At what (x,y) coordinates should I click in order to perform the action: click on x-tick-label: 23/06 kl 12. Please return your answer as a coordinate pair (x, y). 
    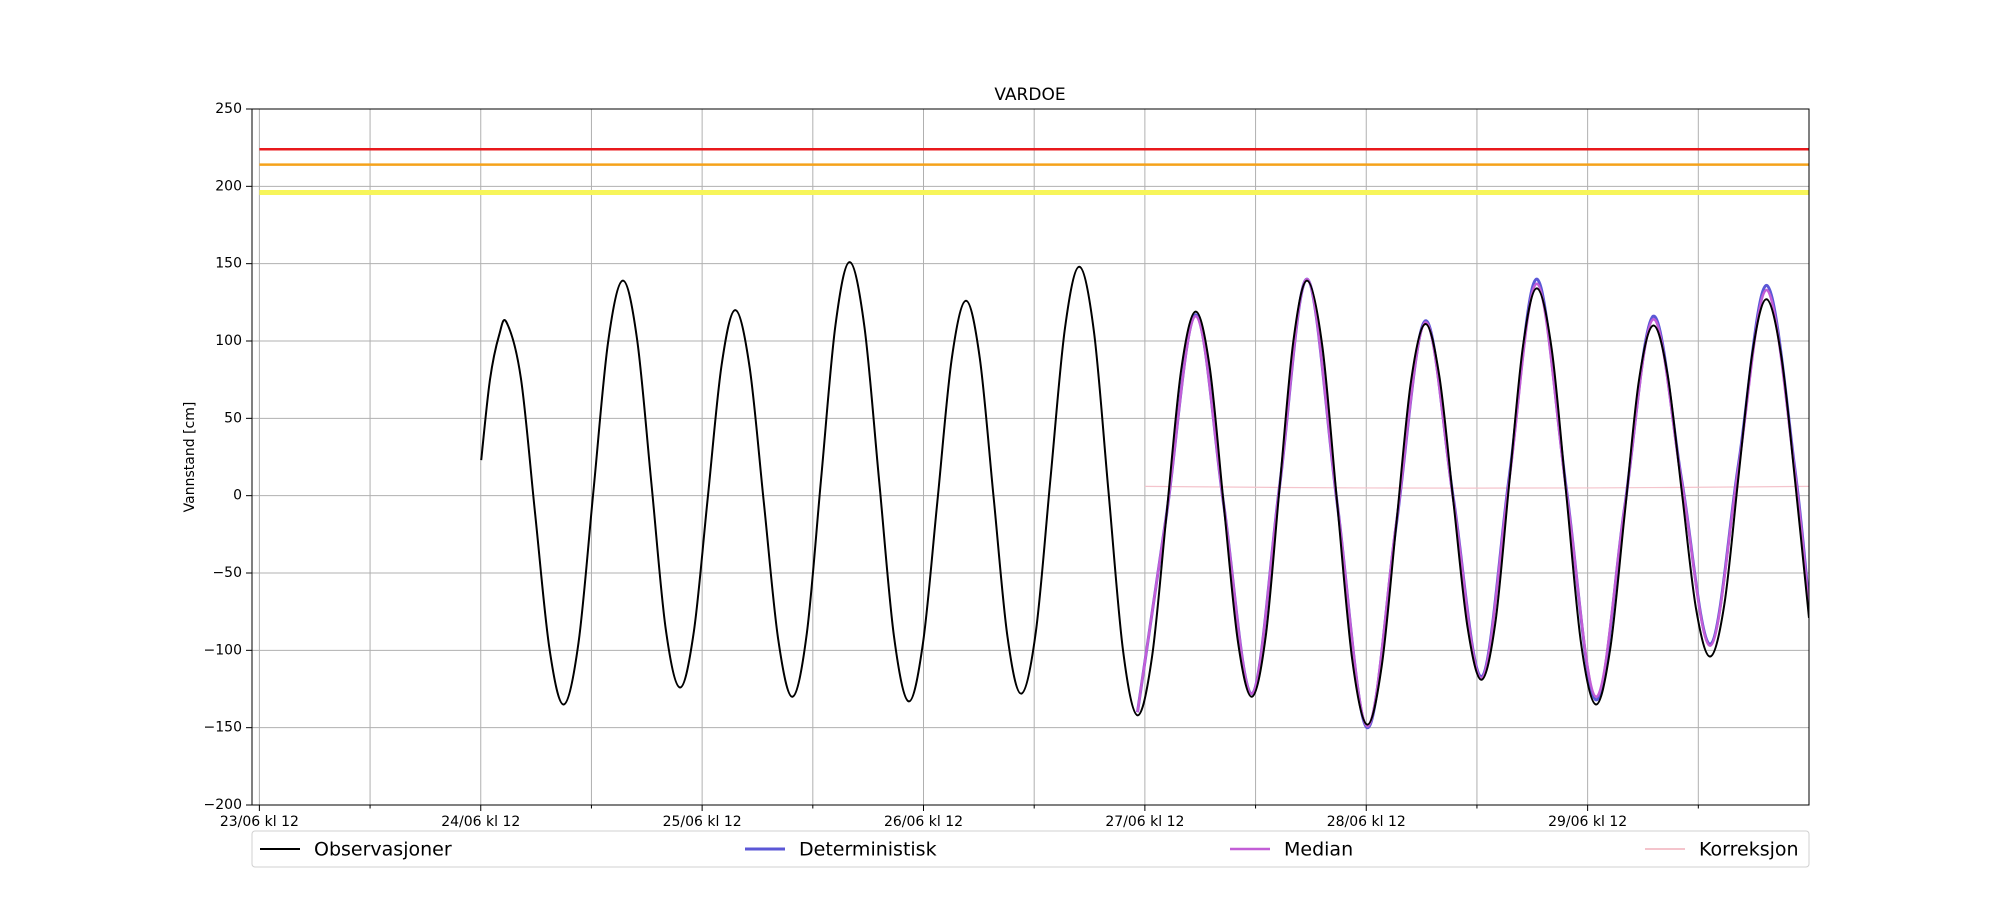
    Looking at the image, I should click on (259, 822).